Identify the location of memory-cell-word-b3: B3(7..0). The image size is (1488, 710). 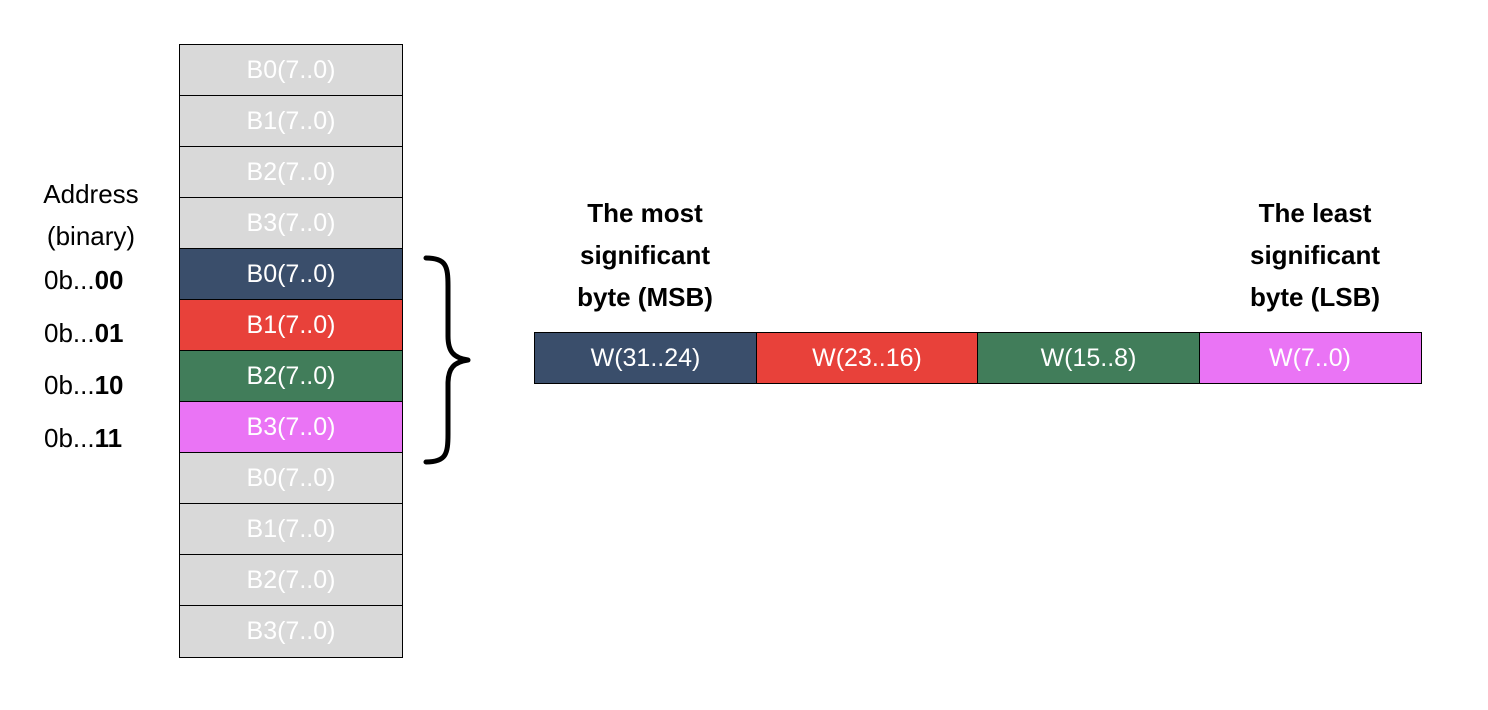
(291, 427).